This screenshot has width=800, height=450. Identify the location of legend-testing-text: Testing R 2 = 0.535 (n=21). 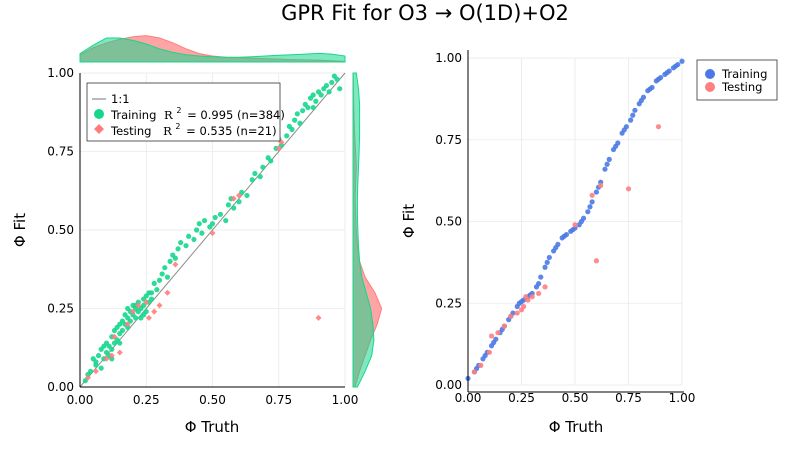
(193, 128).